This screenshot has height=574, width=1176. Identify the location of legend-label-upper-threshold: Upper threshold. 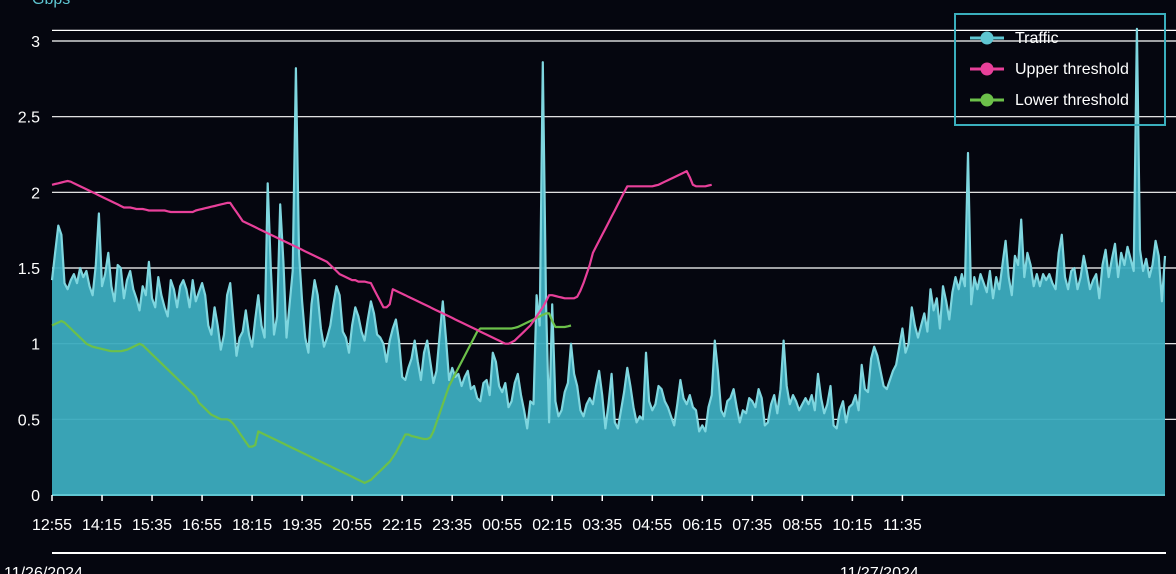
(1072, 69).